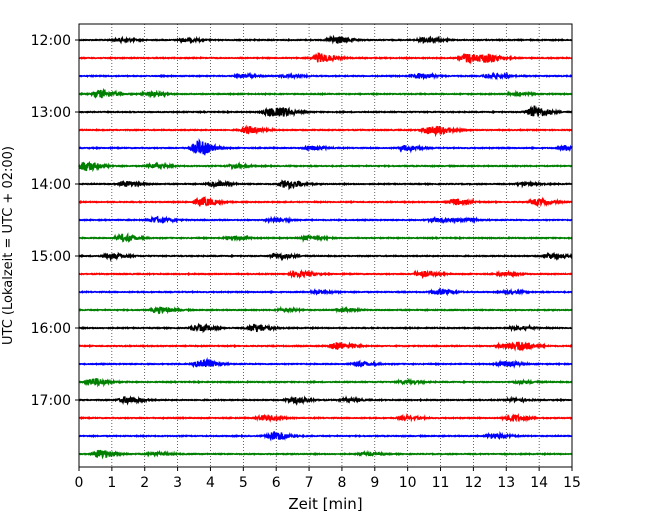  Describe the element at coordinates (328, 479) in the screenshot. I see `x-axis-ticks: 0 1 2 3 4 5 6 7 8 9 10 11 12 13 14 15` at that location.